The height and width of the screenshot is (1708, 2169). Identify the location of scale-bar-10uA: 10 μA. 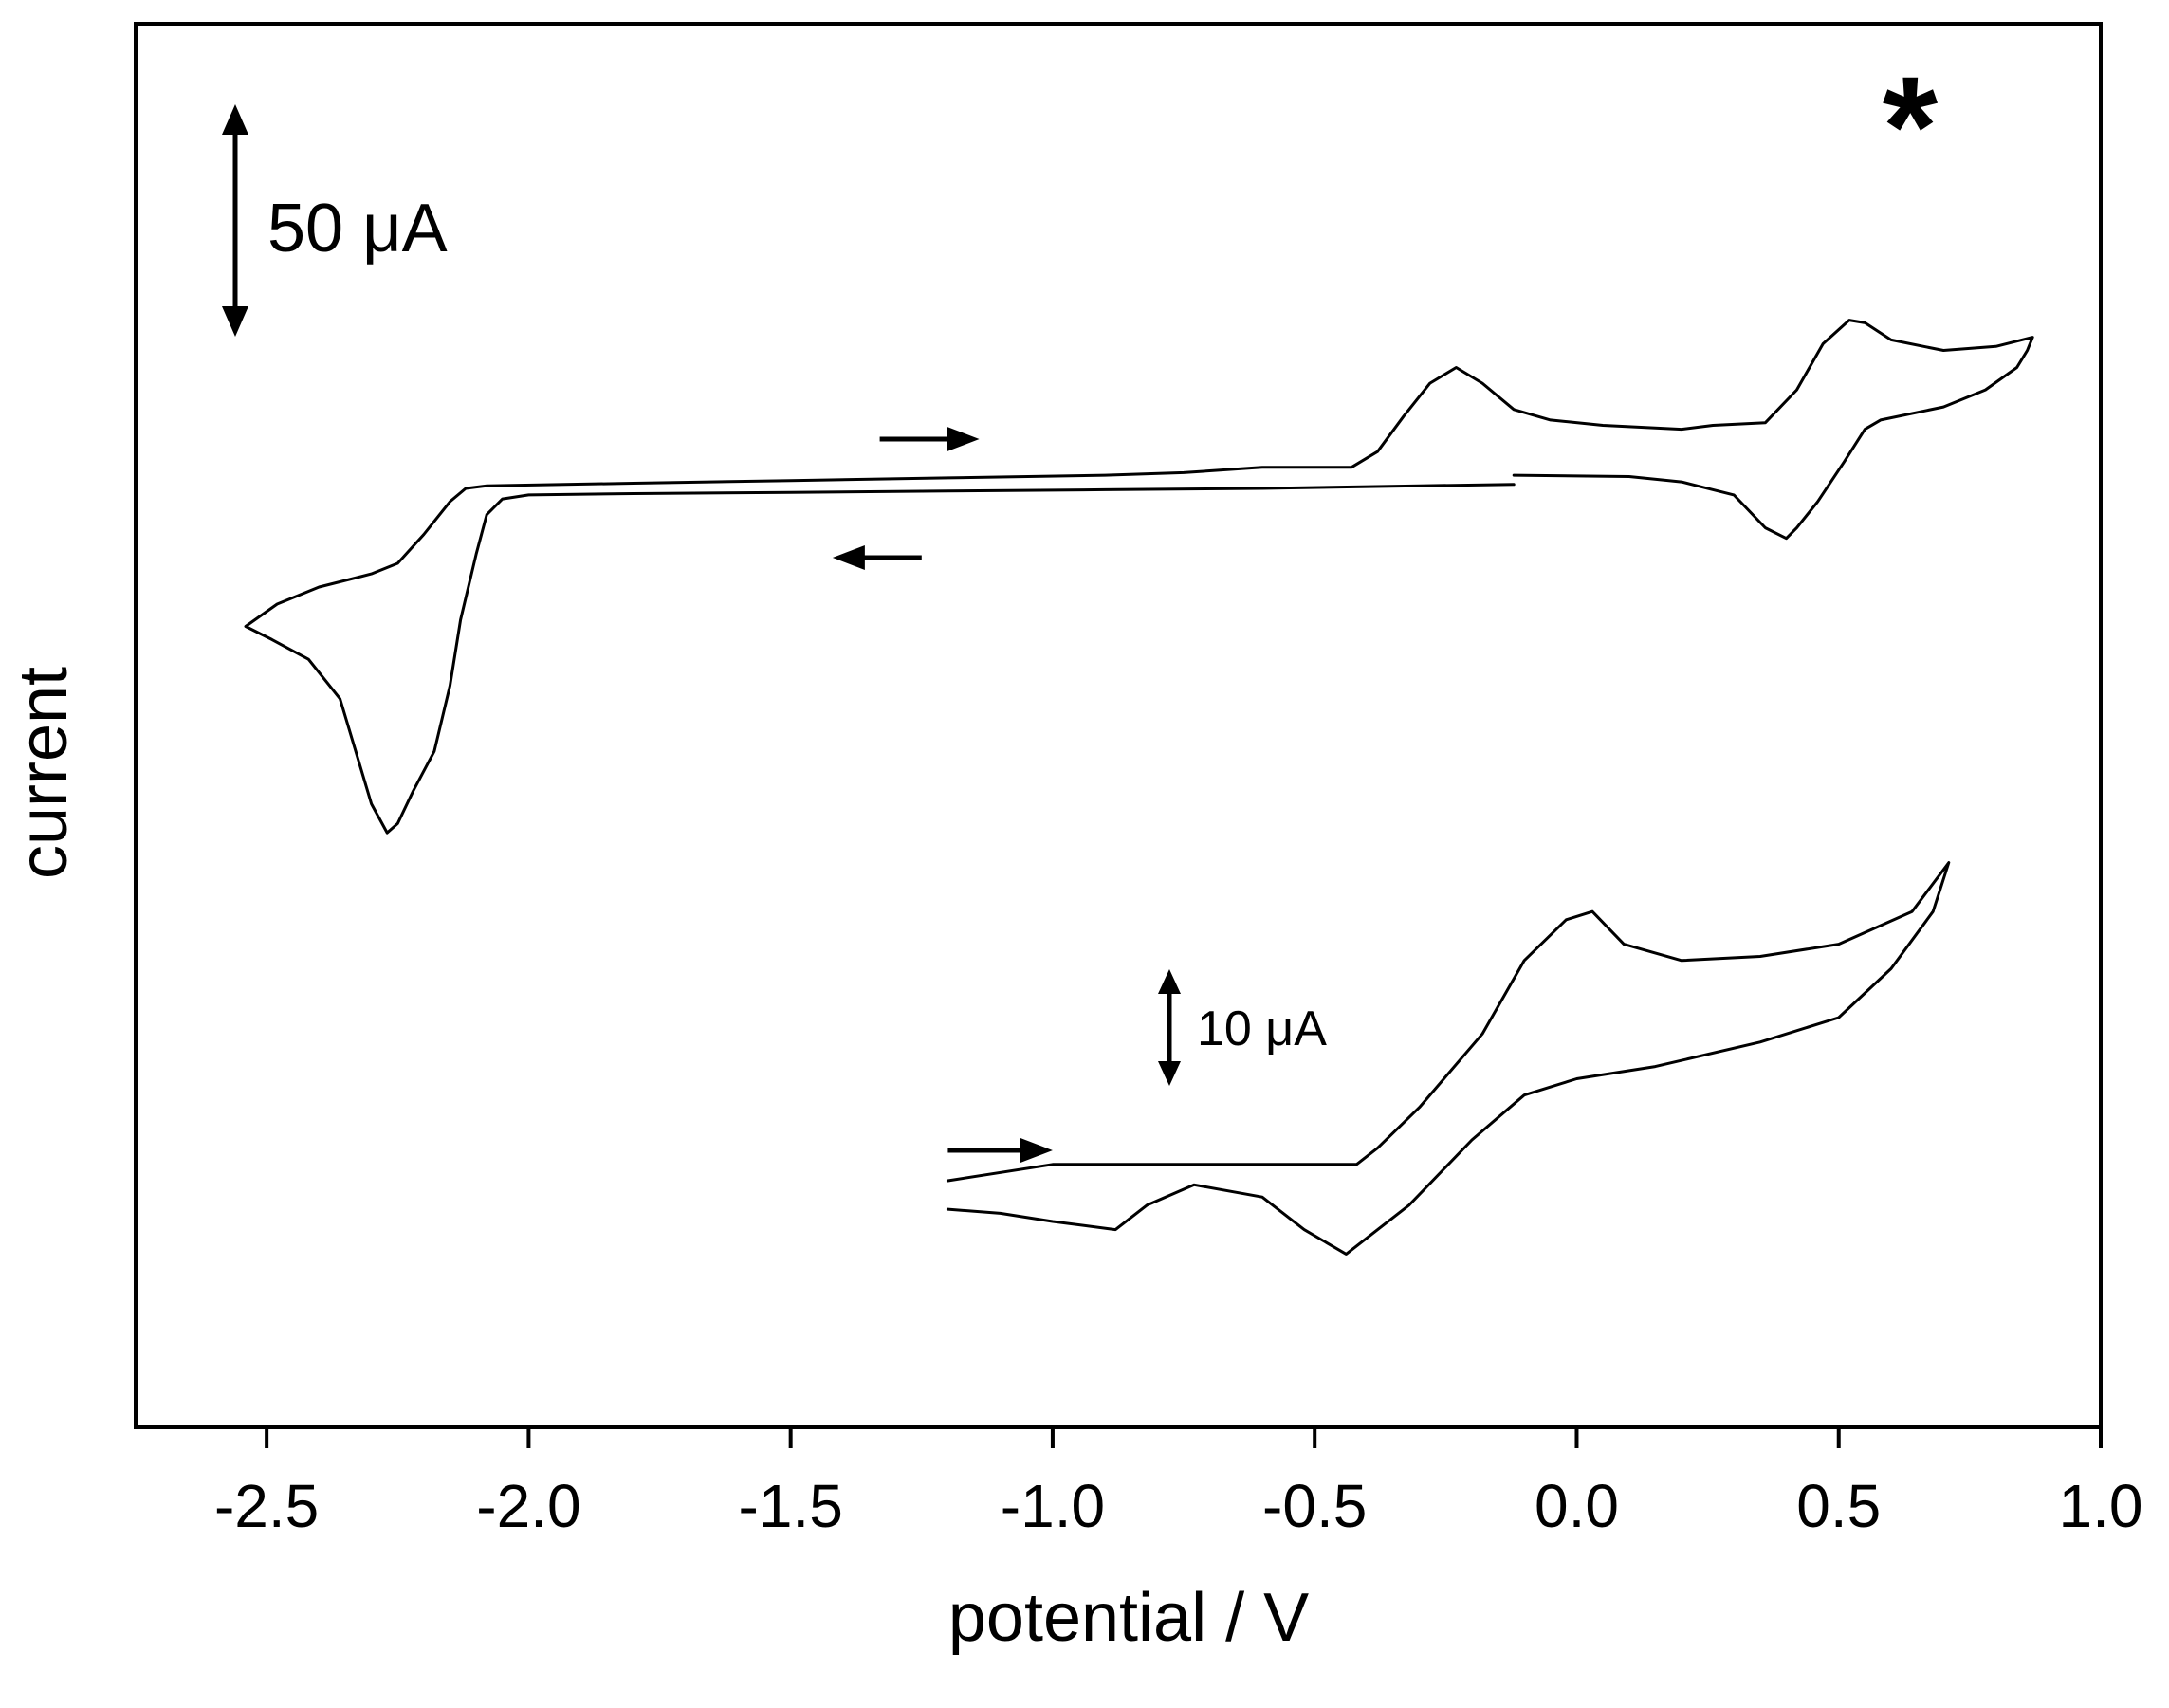
(1242, 1027).